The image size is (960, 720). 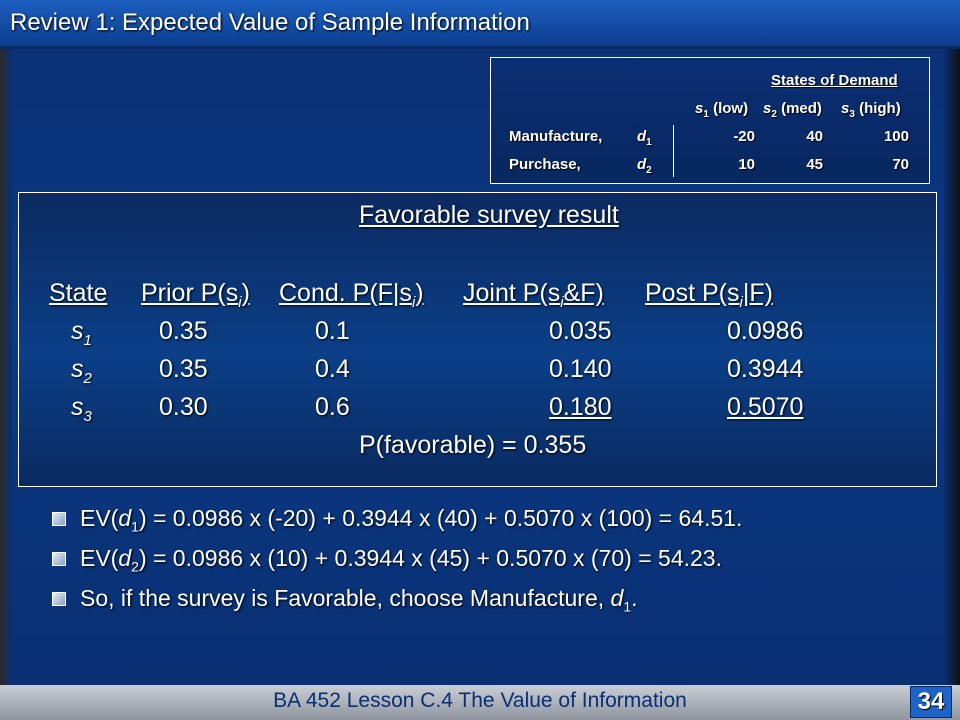 I want to click on right-frame, so click(x=952, y=367).